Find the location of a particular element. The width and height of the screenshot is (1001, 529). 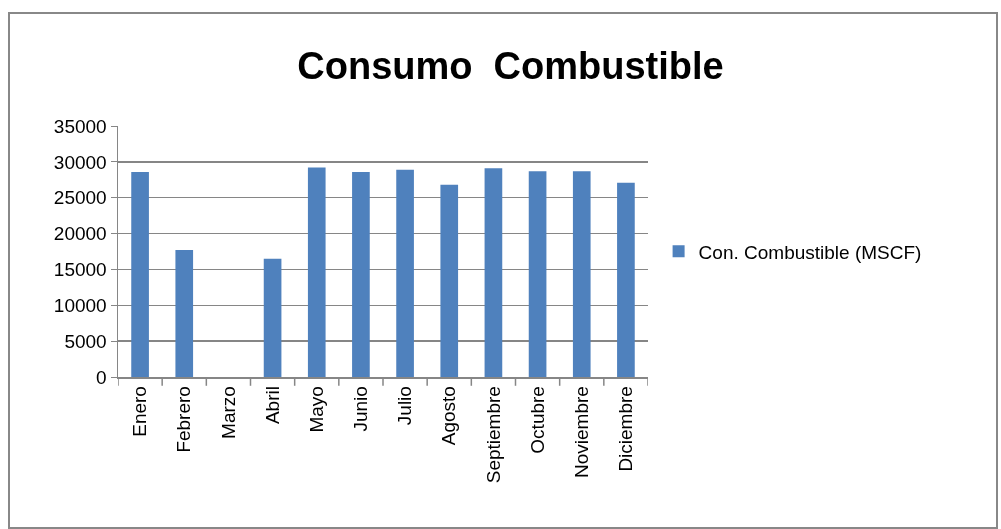

x-tick-label: Octubre is located at coordinates (537, 420).